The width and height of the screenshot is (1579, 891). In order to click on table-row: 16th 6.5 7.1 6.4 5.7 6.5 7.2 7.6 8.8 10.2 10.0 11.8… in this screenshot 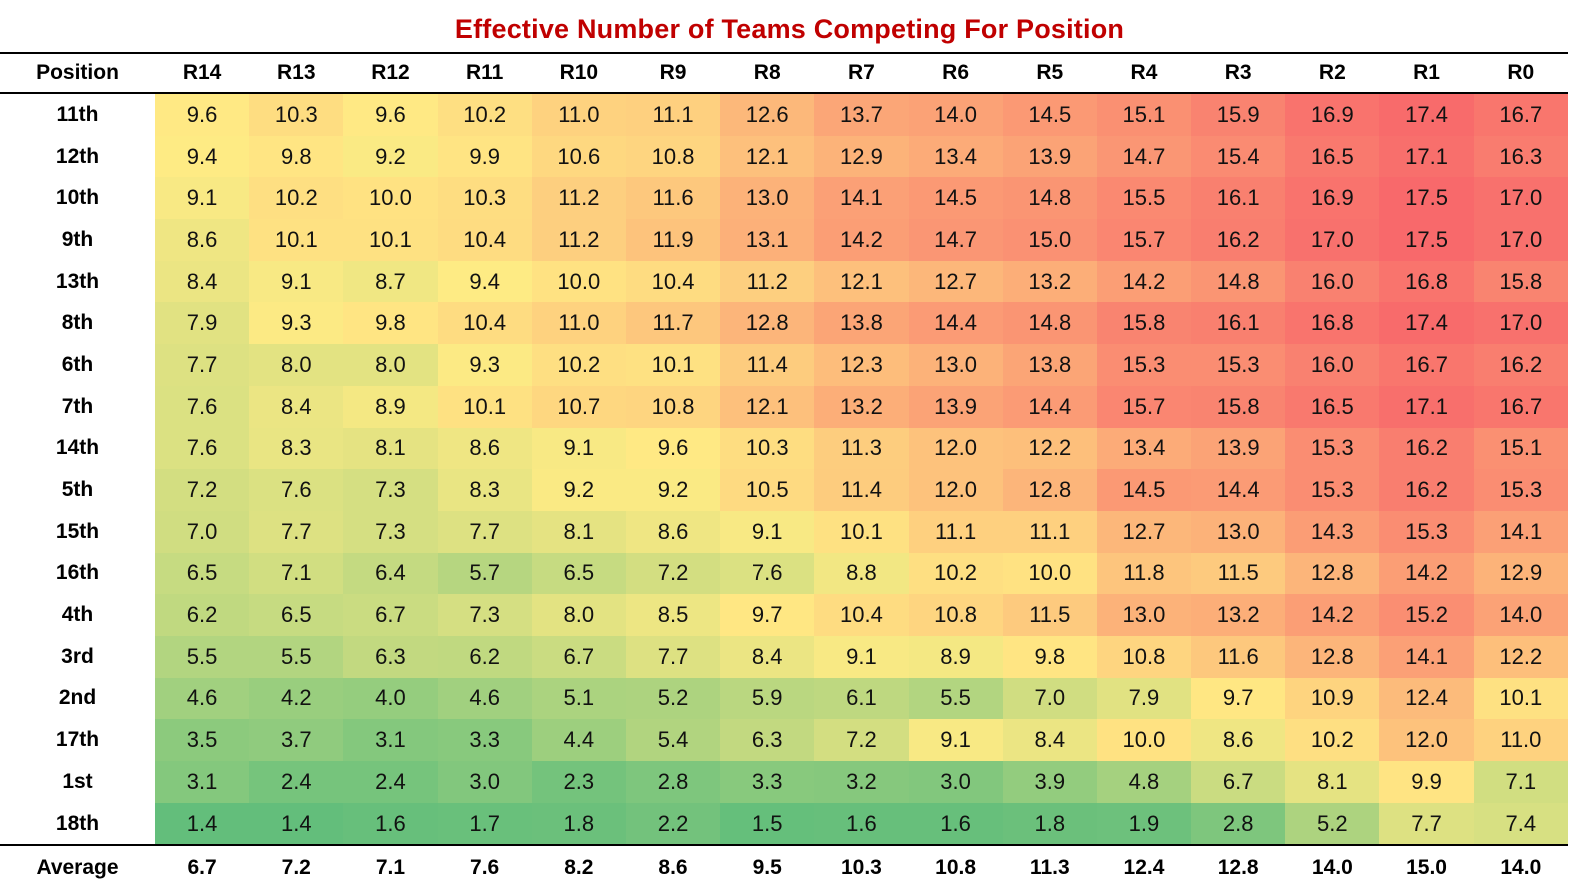, I will do `click(784, 573)`.